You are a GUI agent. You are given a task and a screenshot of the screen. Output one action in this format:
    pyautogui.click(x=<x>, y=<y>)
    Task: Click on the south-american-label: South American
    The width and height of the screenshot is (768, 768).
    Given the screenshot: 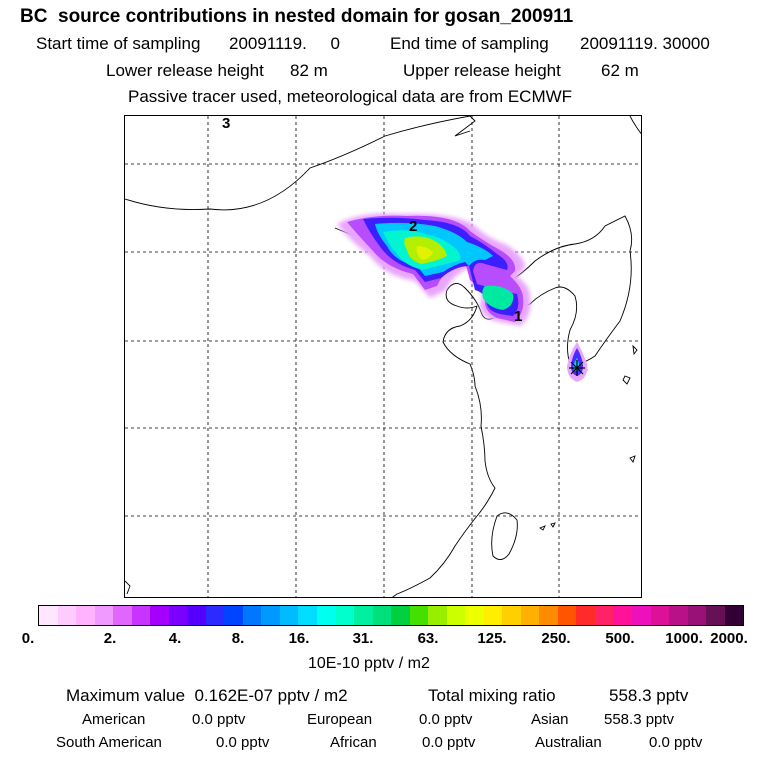 What is the action you would take?
    pyautogui.click(x=109, y=742)
    